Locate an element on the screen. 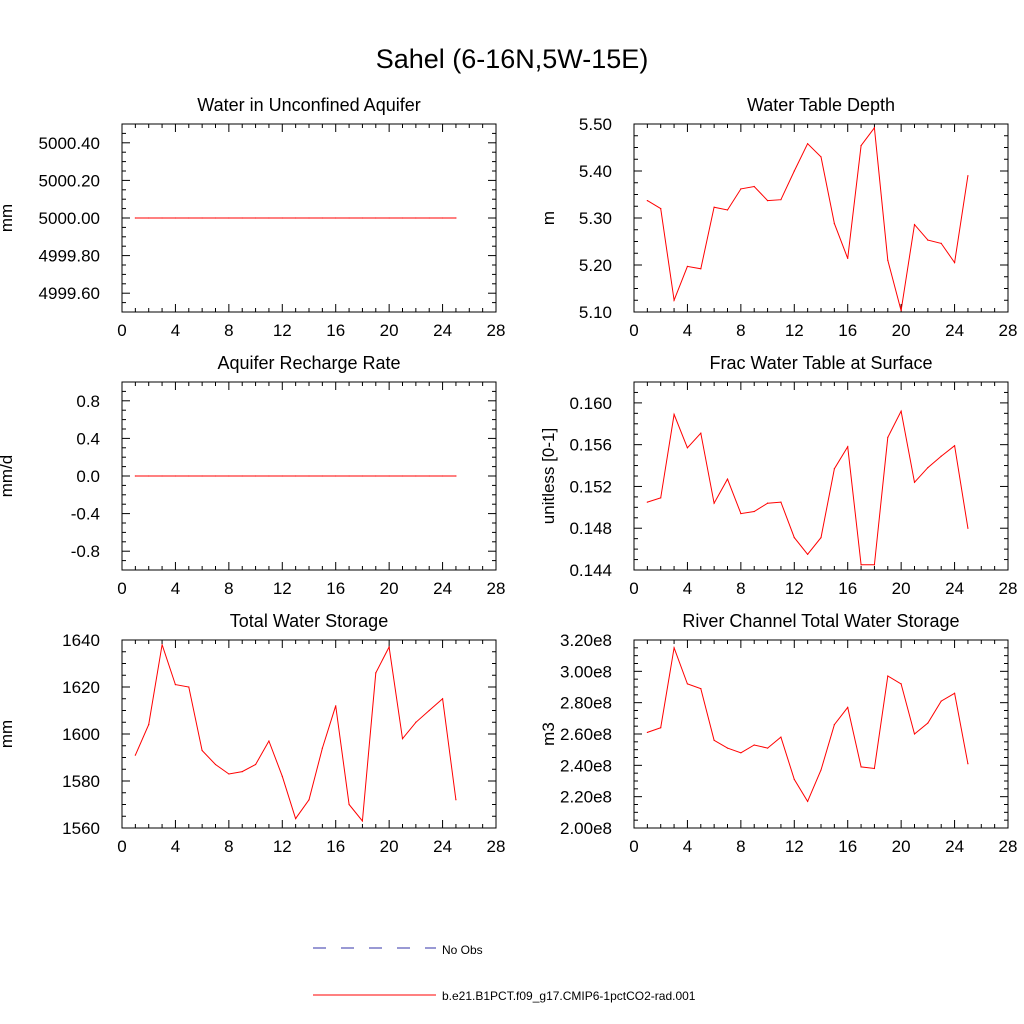 This screenshot has height=1024, width=1024. plot-frame is located at coordinates (821, 734).